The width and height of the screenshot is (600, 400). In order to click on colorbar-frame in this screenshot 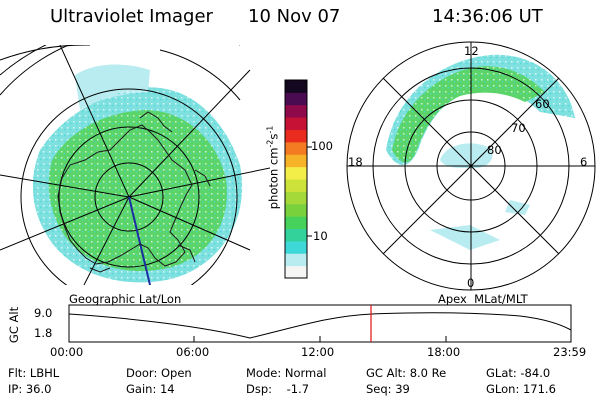, I will do `click(296, 179)`.